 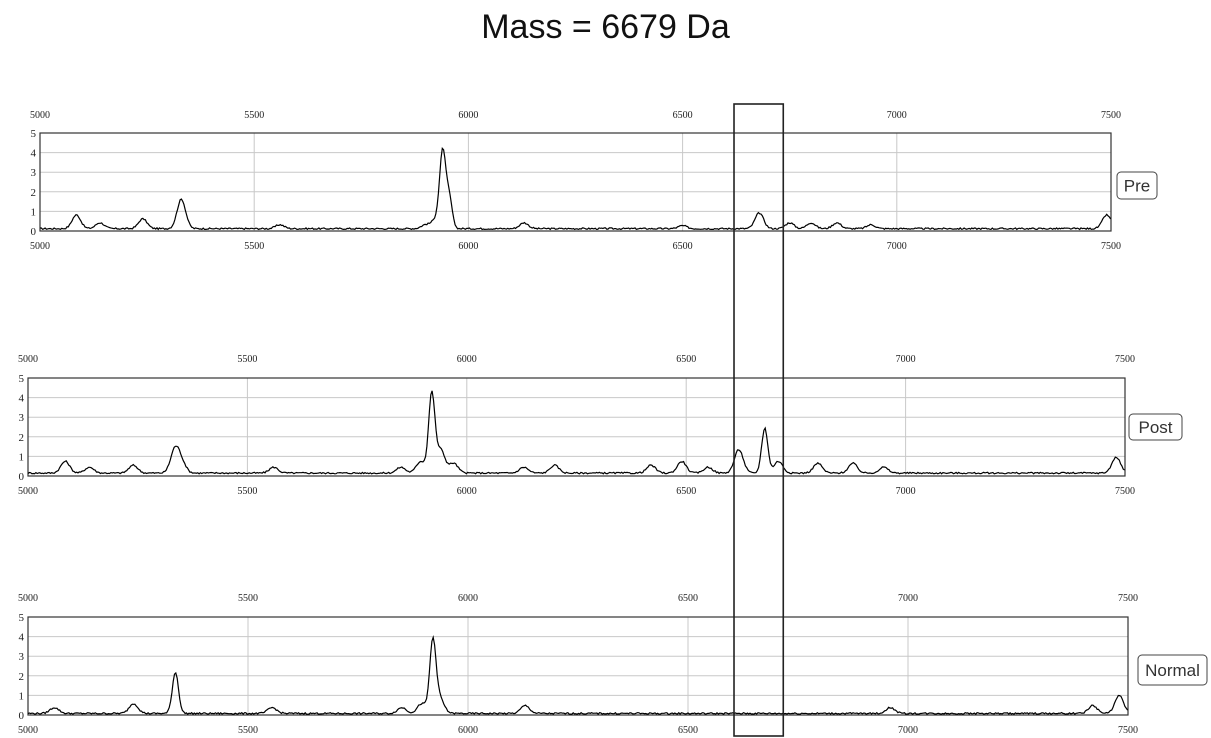 I want to click on mass-highlight-box, so click(x=759, y=420).